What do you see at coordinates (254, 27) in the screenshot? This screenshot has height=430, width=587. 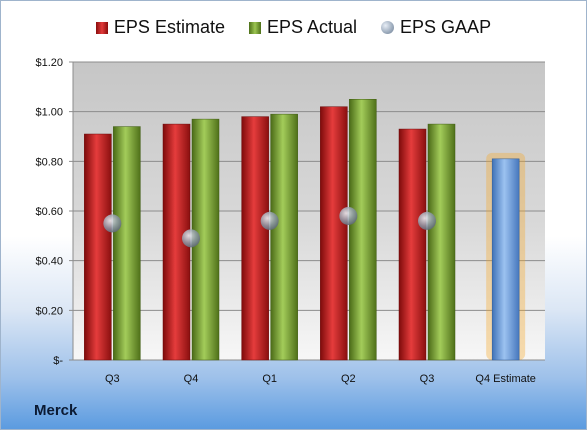 I see `legend-swatch-actual` at bounding box center [254, 27].